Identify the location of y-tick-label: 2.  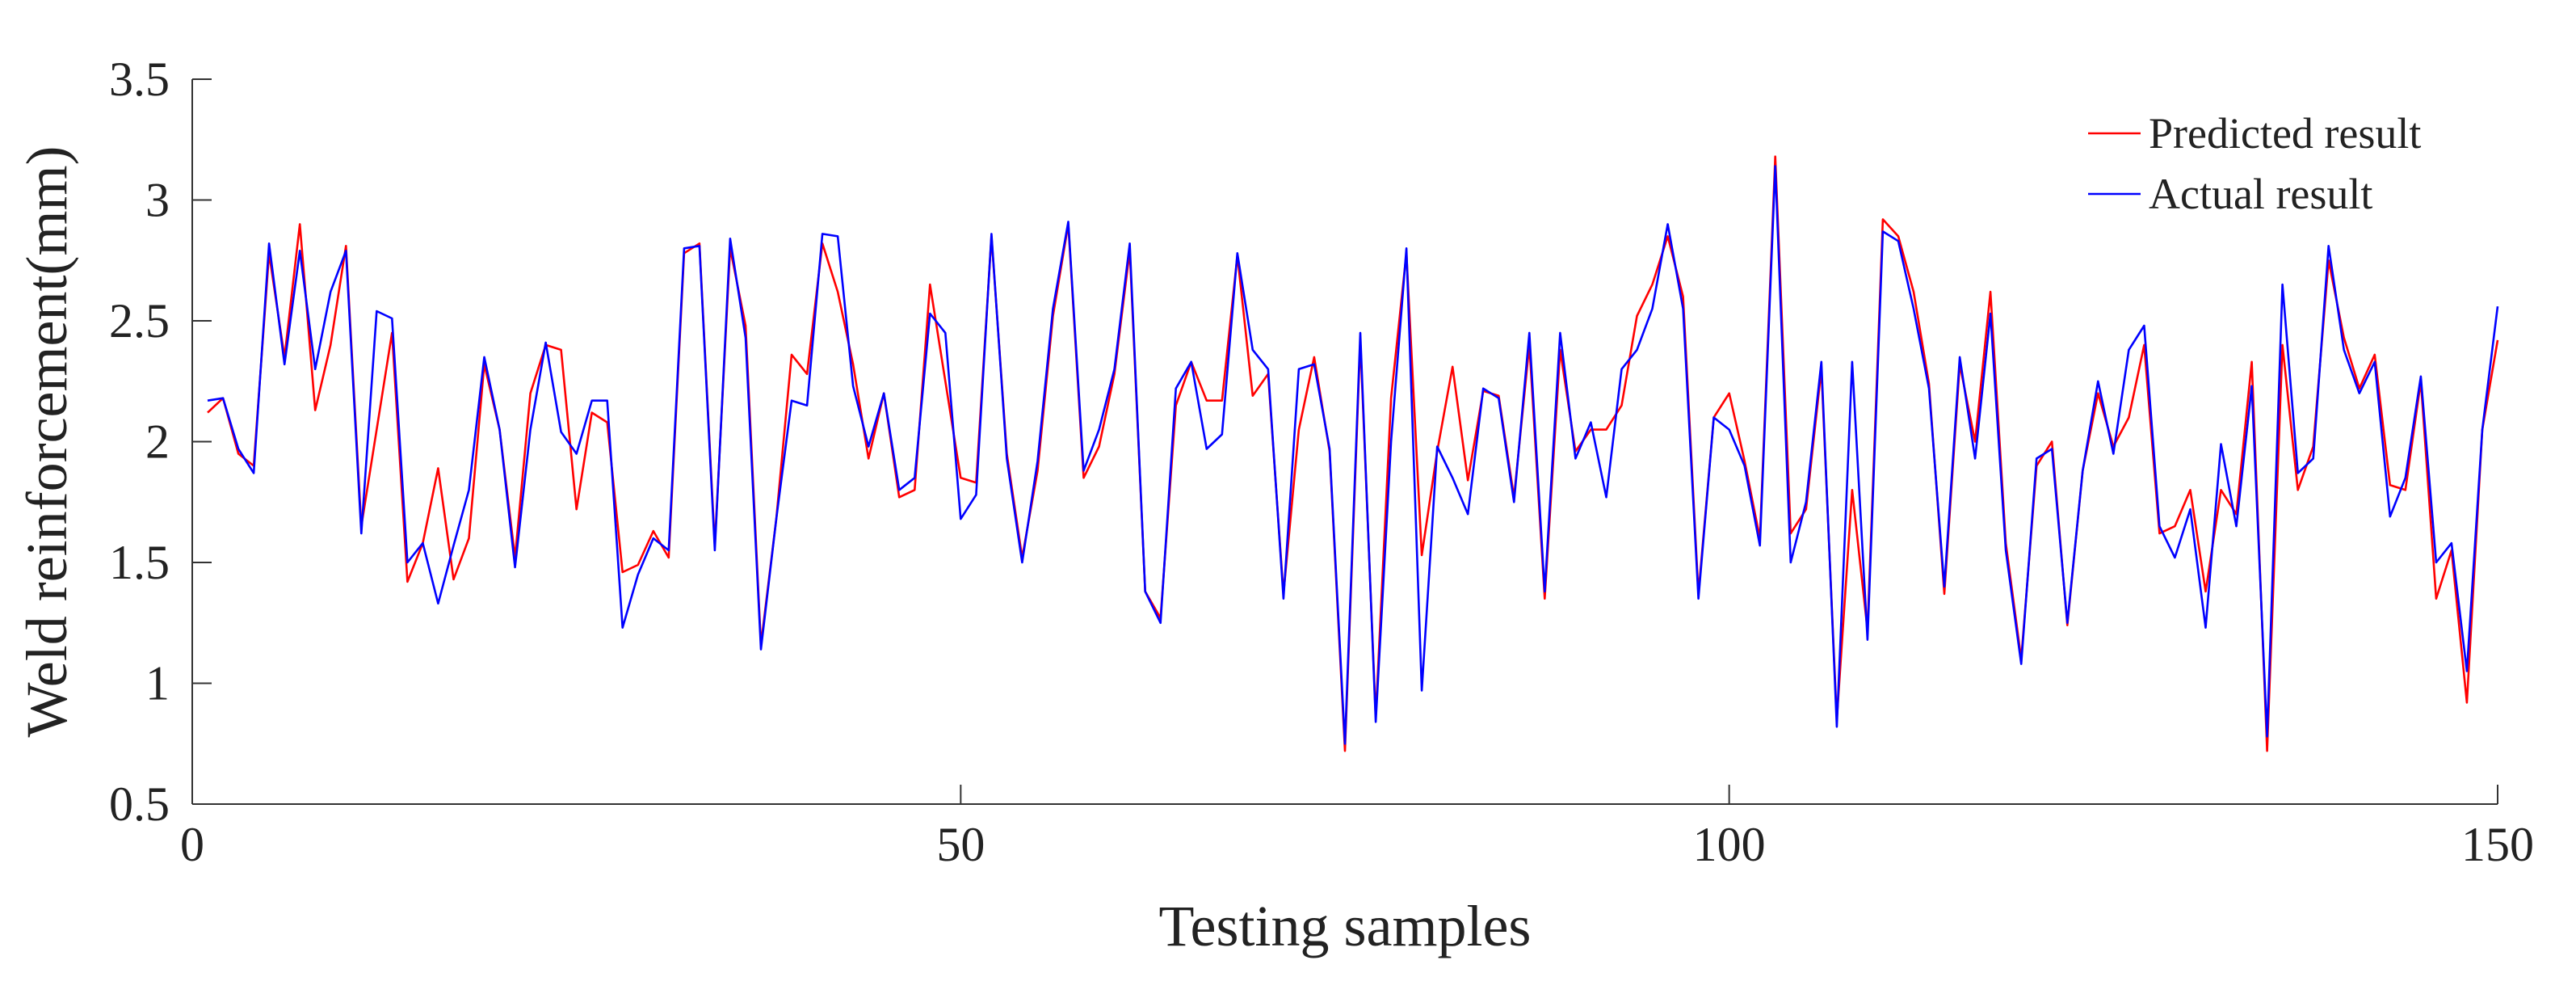
(157, 442).